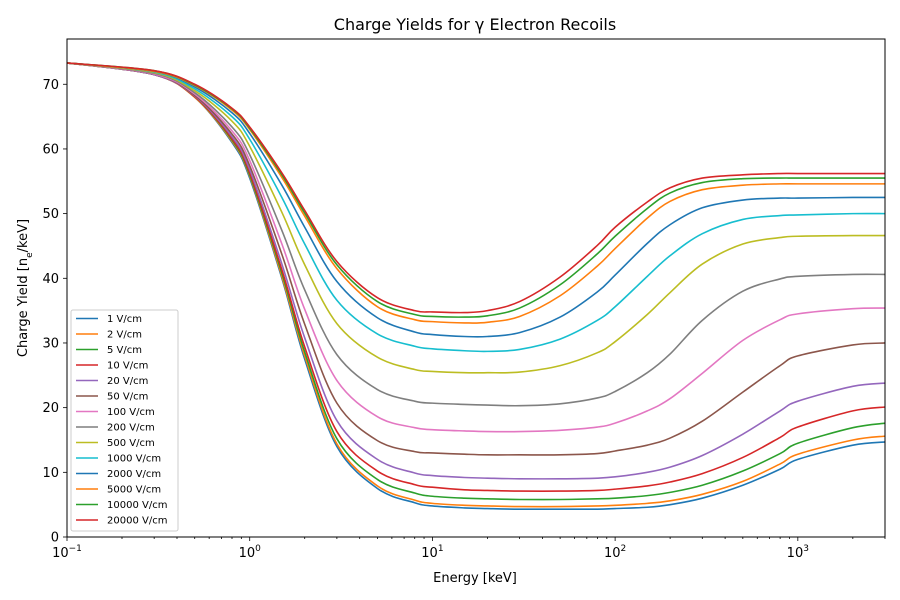 The width and height of the screenshot is (900, 600). I want to click on y-axis-label: Charge Yield [ne/keV], so click(25, 288).